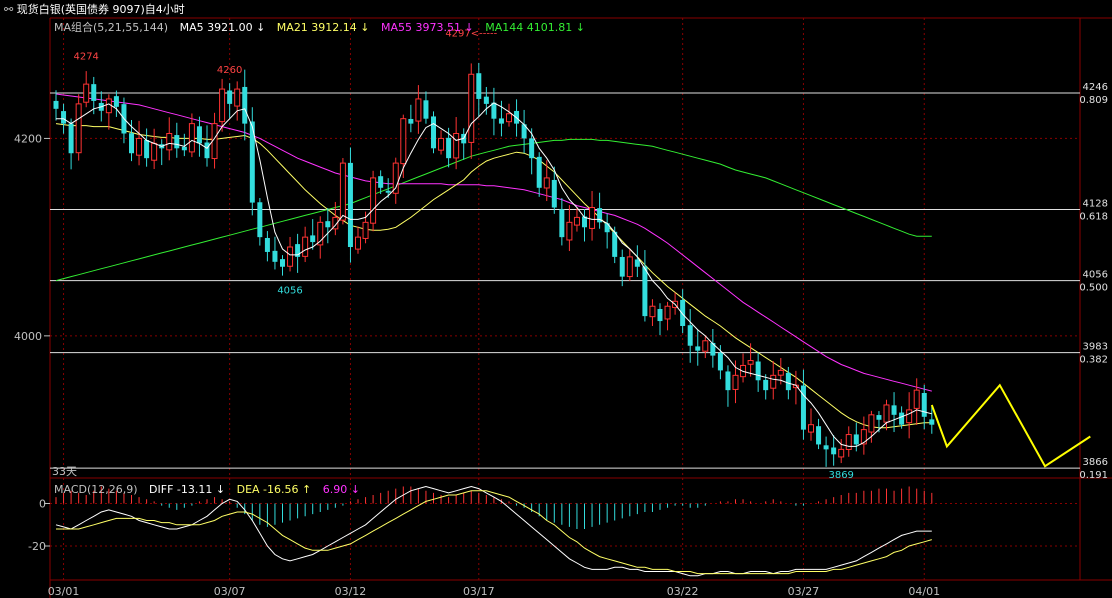 The width and height of the screenshot is (1112, 598). Describe the element at coordinates (96, 489) in the screenshot. I see `macd-name: MACD(12,26,9)` at that location.